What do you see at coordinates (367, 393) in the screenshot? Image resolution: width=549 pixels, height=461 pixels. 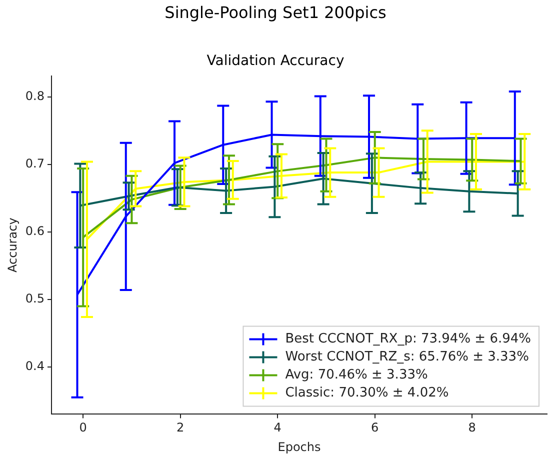 I see `legend-label: Classic: 70.30% ± 4.02%` at bounding box center [367, 393].